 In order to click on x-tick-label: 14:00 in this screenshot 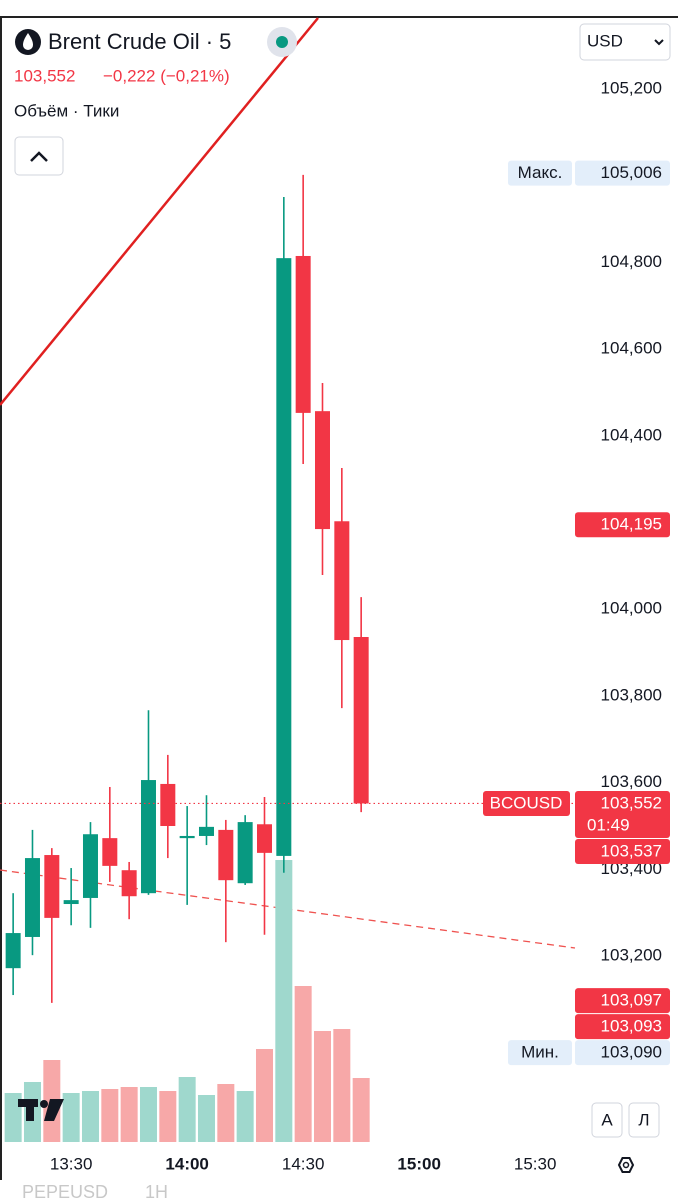, I will do `click(186, 1163)`.